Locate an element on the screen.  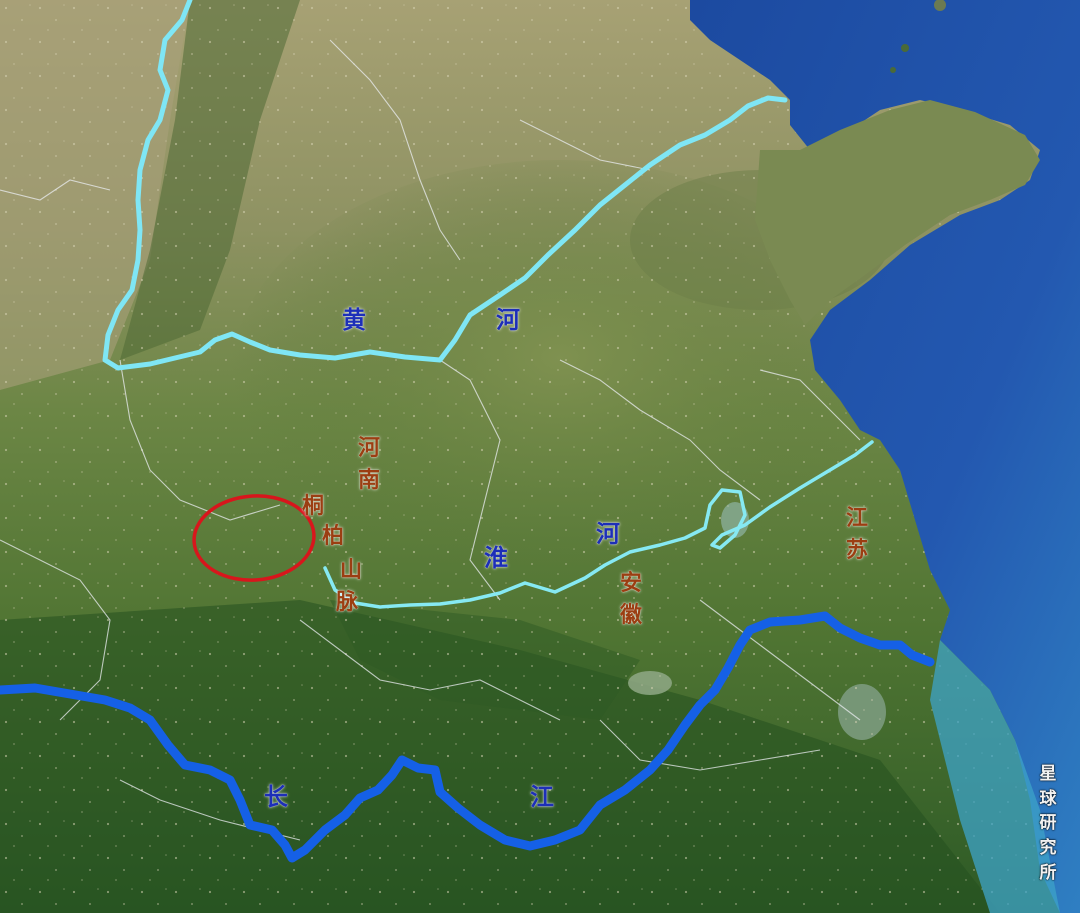
watermark-char: 球 is located at coordinates (1048, 798).